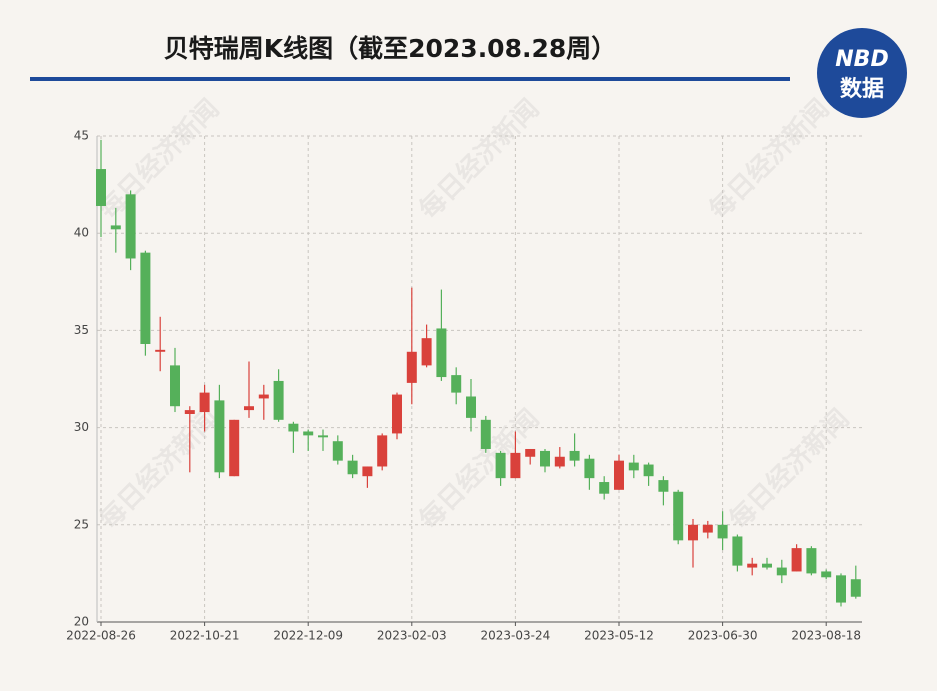 The width and height of the screenshot is (937, 691). I want to click on y-tick-label: 20, so click(81, 622).